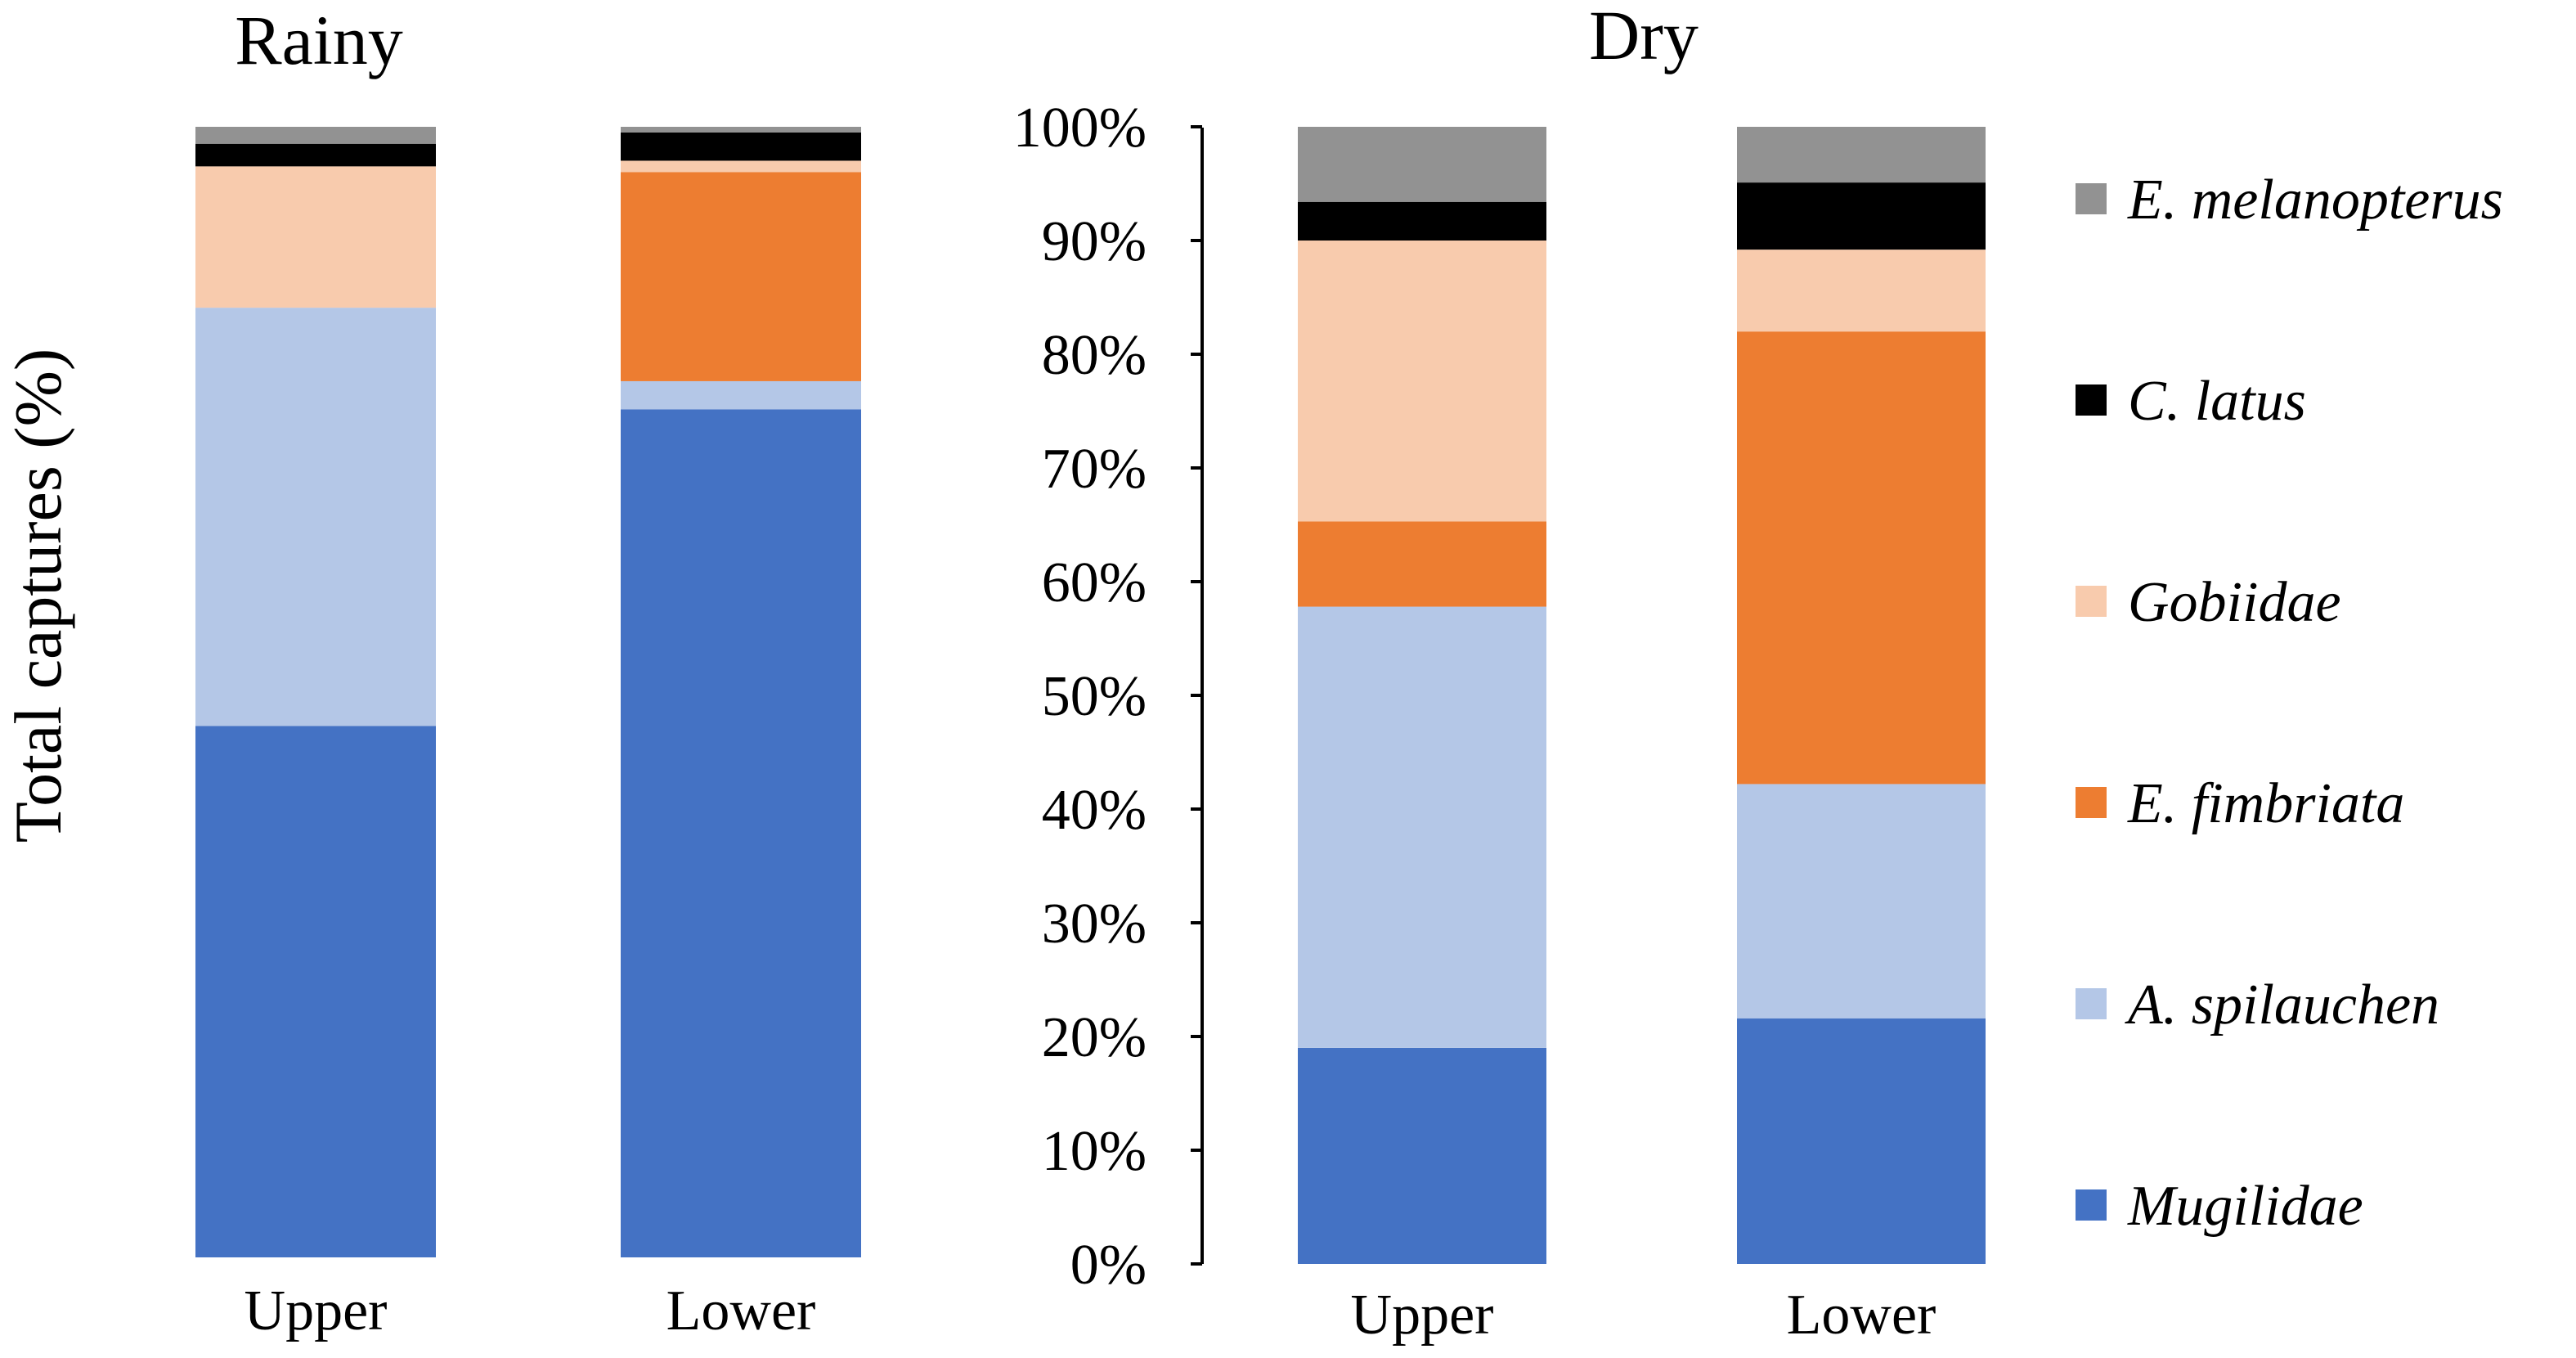 The height and width of the screenshot is (1358, 2576). What do you see at coordinates (2265, 804) in the screenshot?
I see `legend-label-e-fimbriata: E. fimbriata` at bounding box center [2265, 804].